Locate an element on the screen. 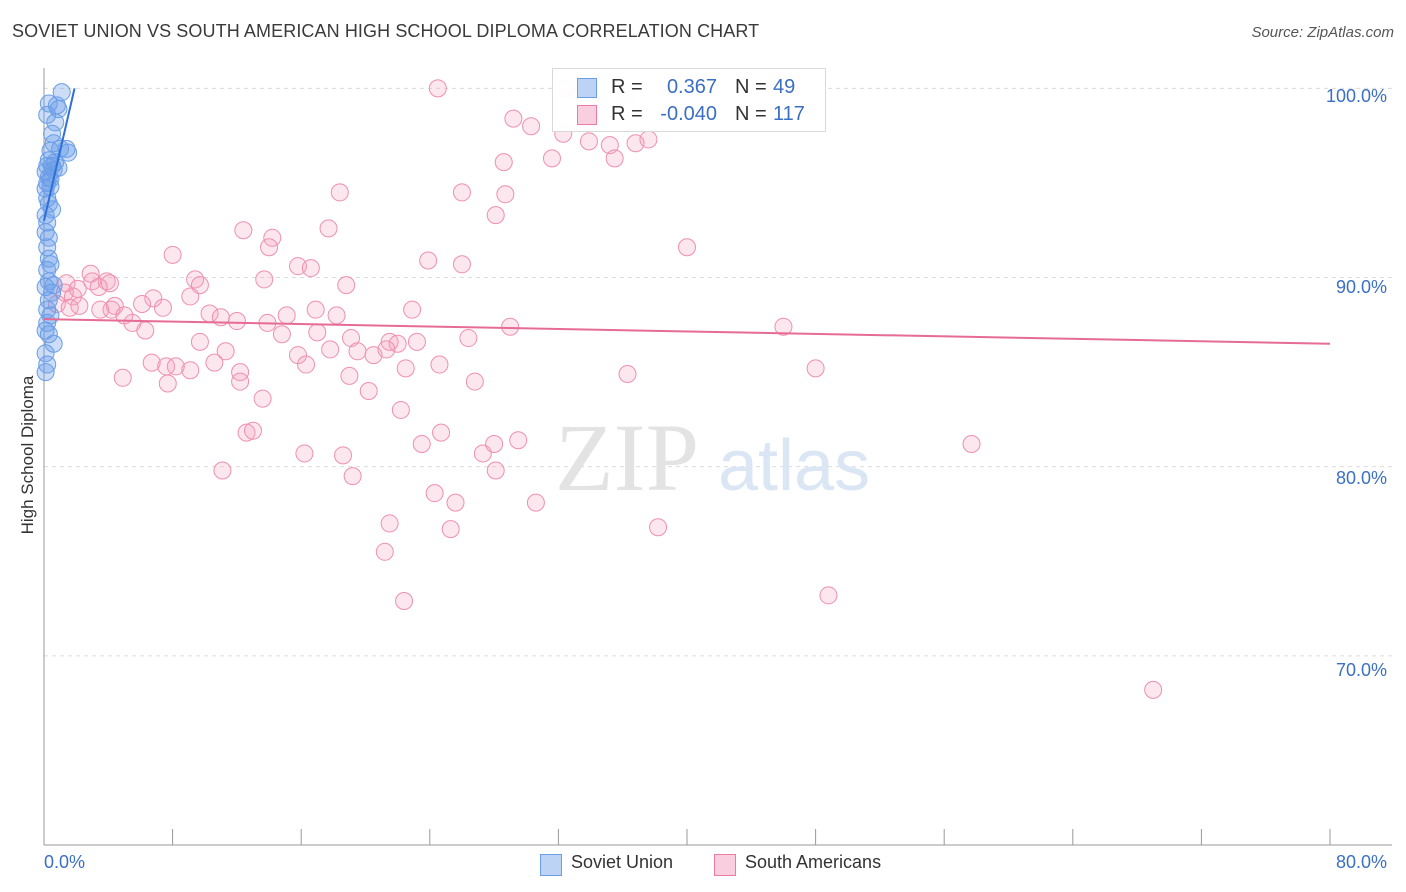  stats-row-soviet-union: R = 0.367 N = 49 is located at coordinates (689, 88).